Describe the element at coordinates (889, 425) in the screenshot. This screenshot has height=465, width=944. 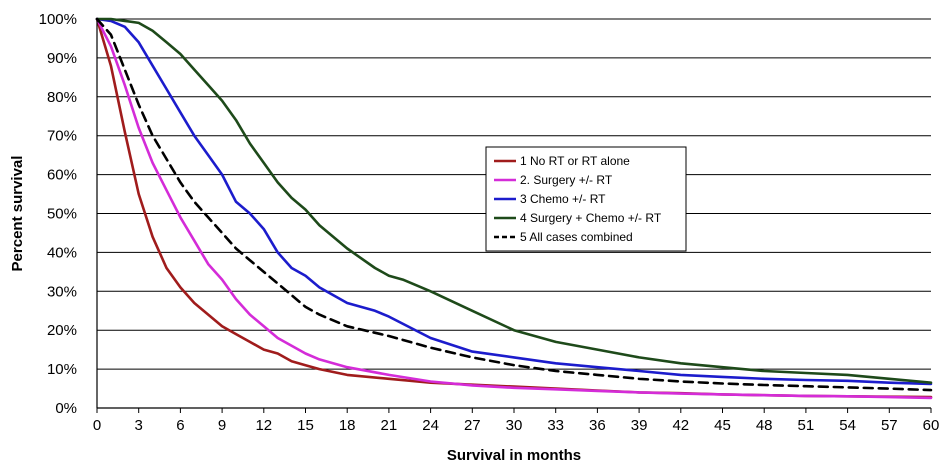
I see `x-tick-label: 57` at that location.